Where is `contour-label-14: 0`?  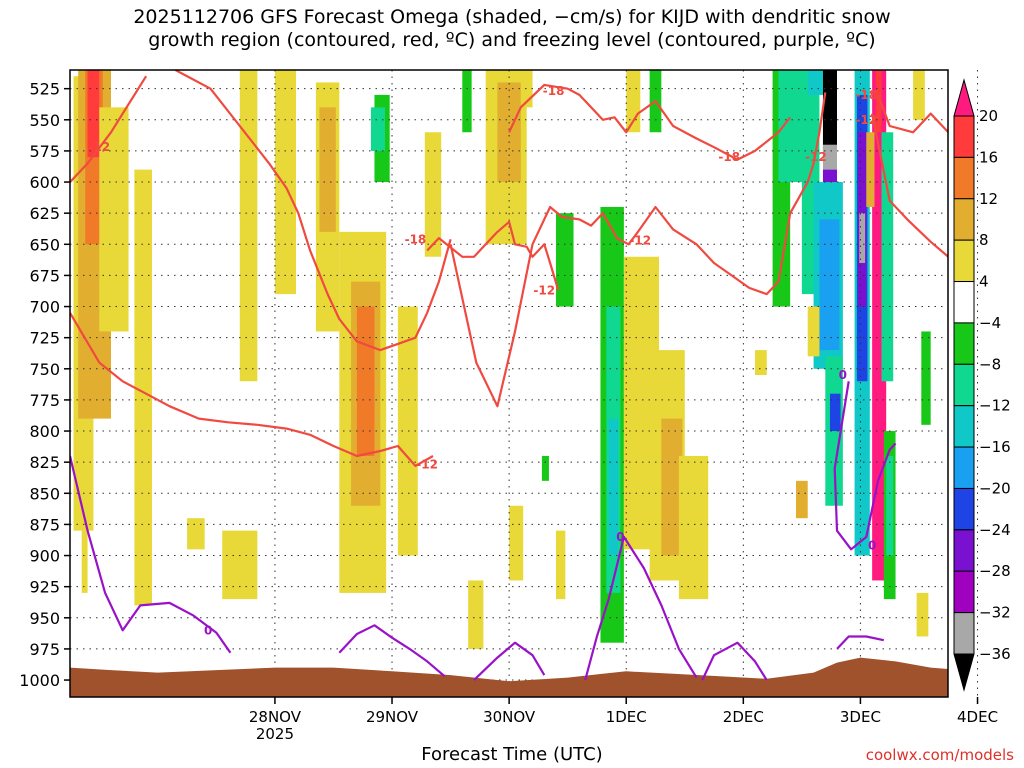 contour-label-14: 0 is located at coordinates (843, 375).